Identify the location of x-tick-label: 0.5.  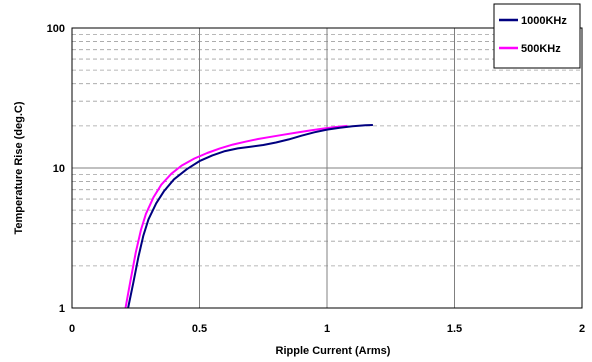
(199, 329).